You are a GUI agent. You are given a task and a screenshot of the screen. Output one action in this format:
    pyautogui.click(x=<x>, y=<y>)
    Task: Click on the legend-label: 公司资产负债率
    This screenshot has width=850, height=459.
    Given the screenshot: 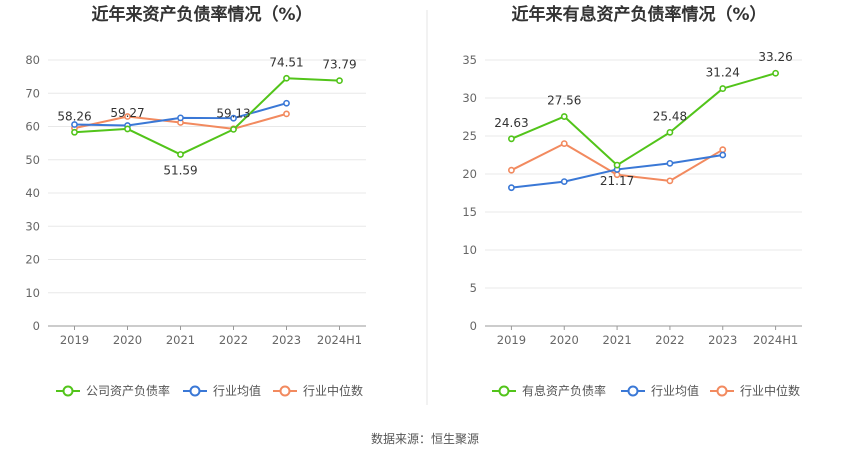 What is the action you would take?
    pyautogui.click(x=128, y=390)
    